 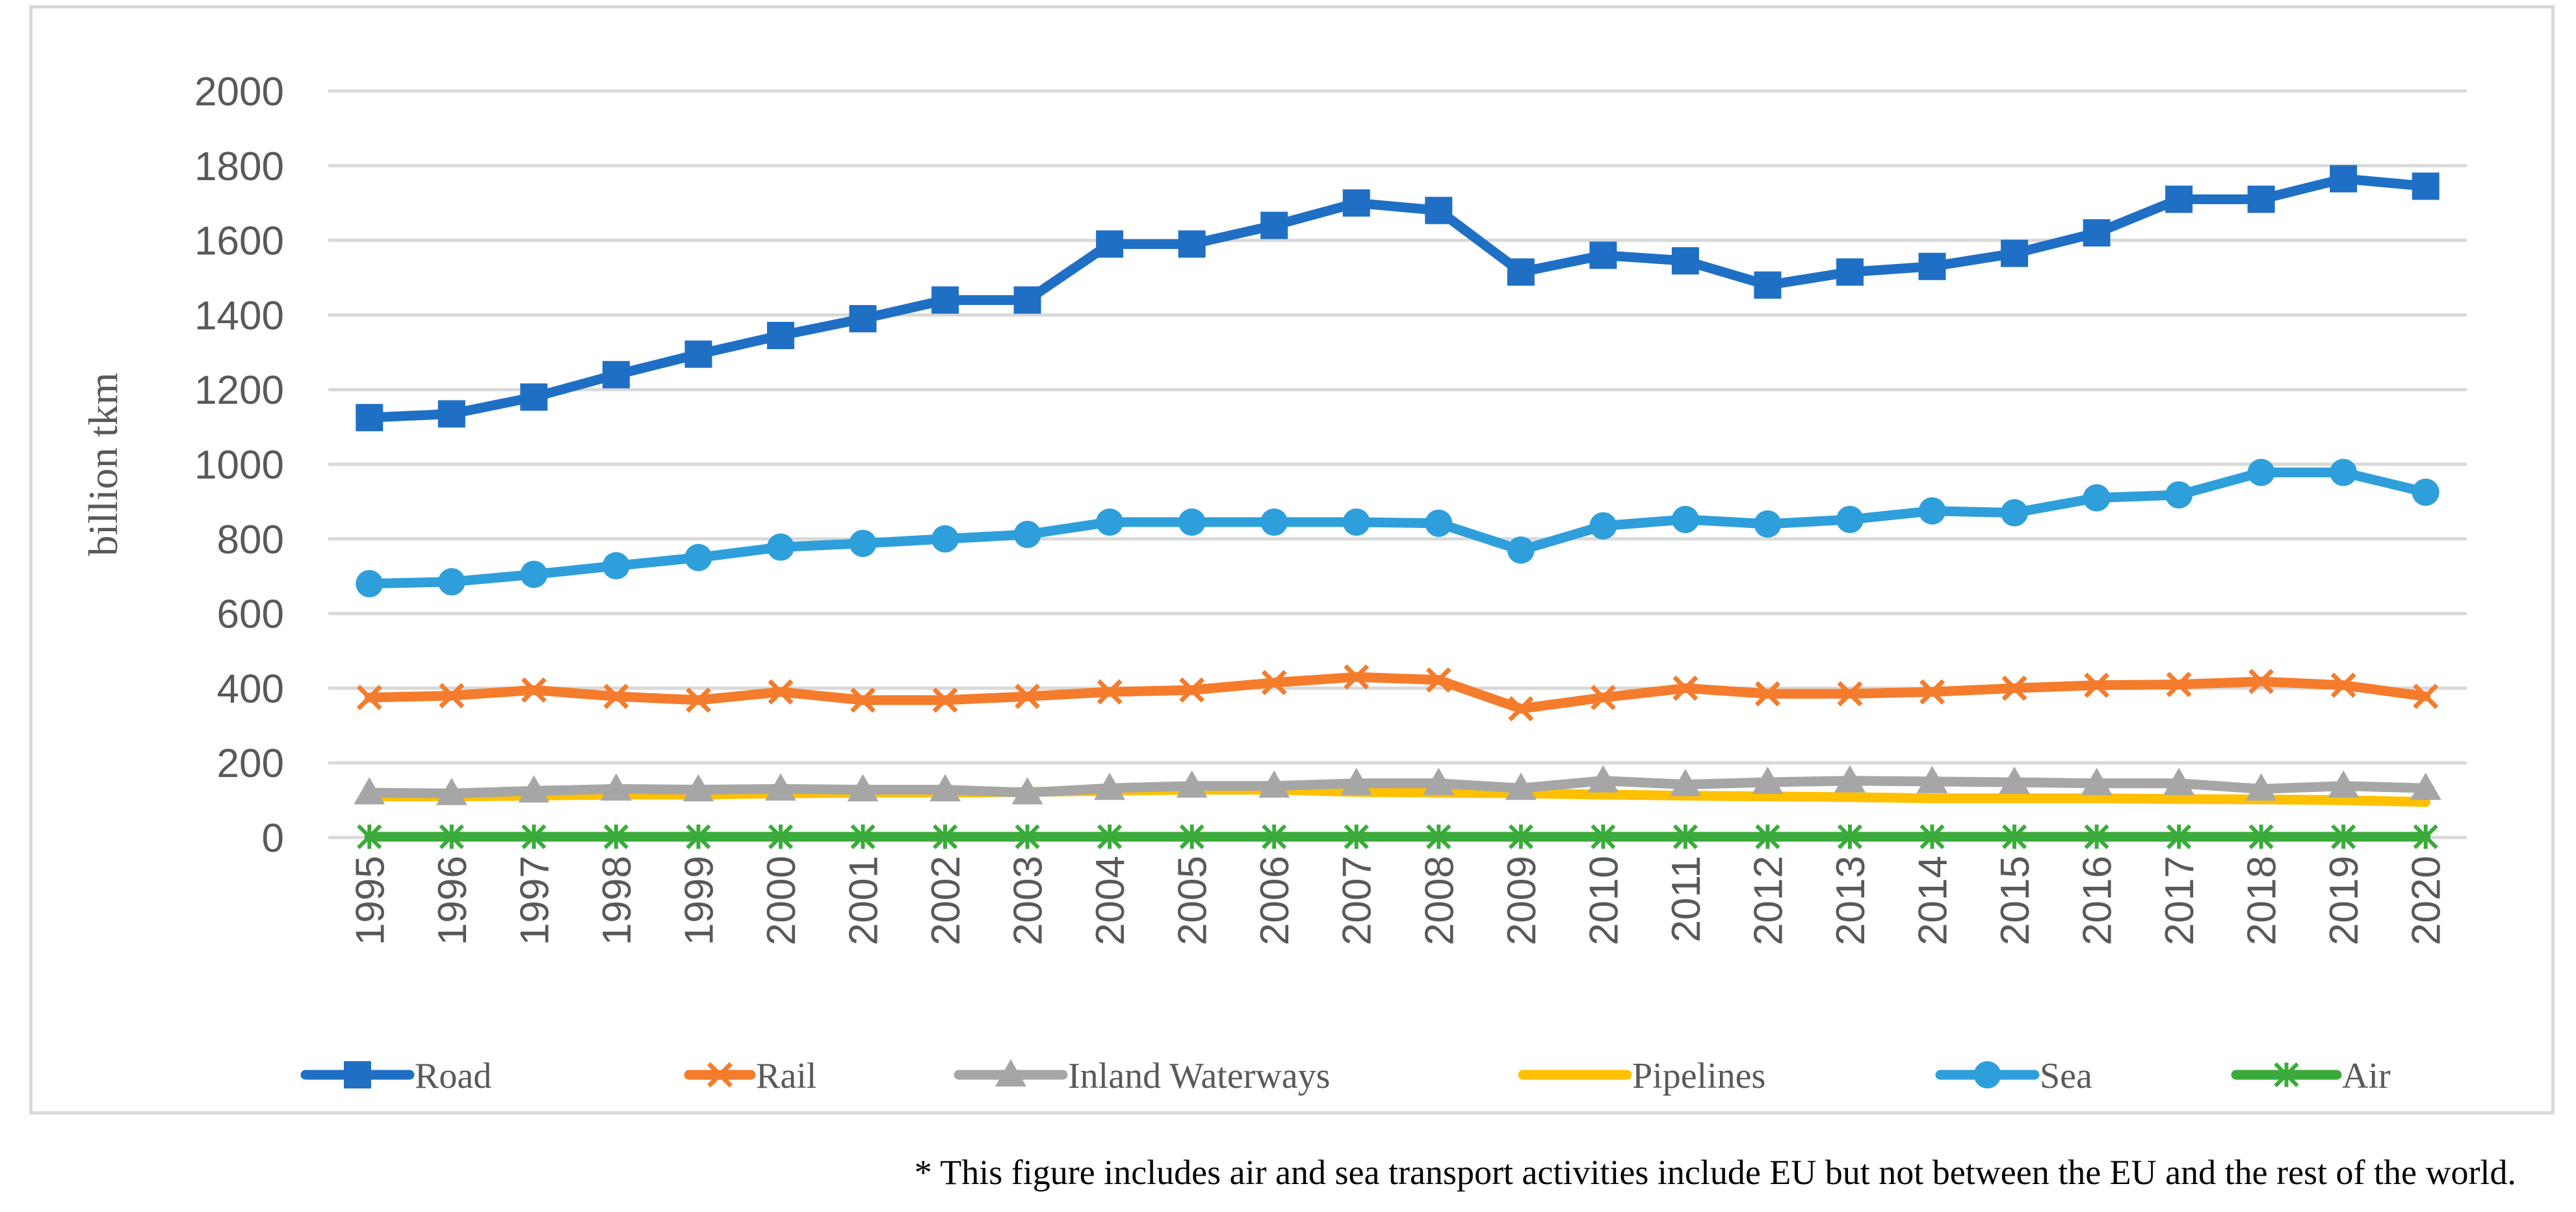 I want to click on legend-marker-road, so click(x=357, y=1074).